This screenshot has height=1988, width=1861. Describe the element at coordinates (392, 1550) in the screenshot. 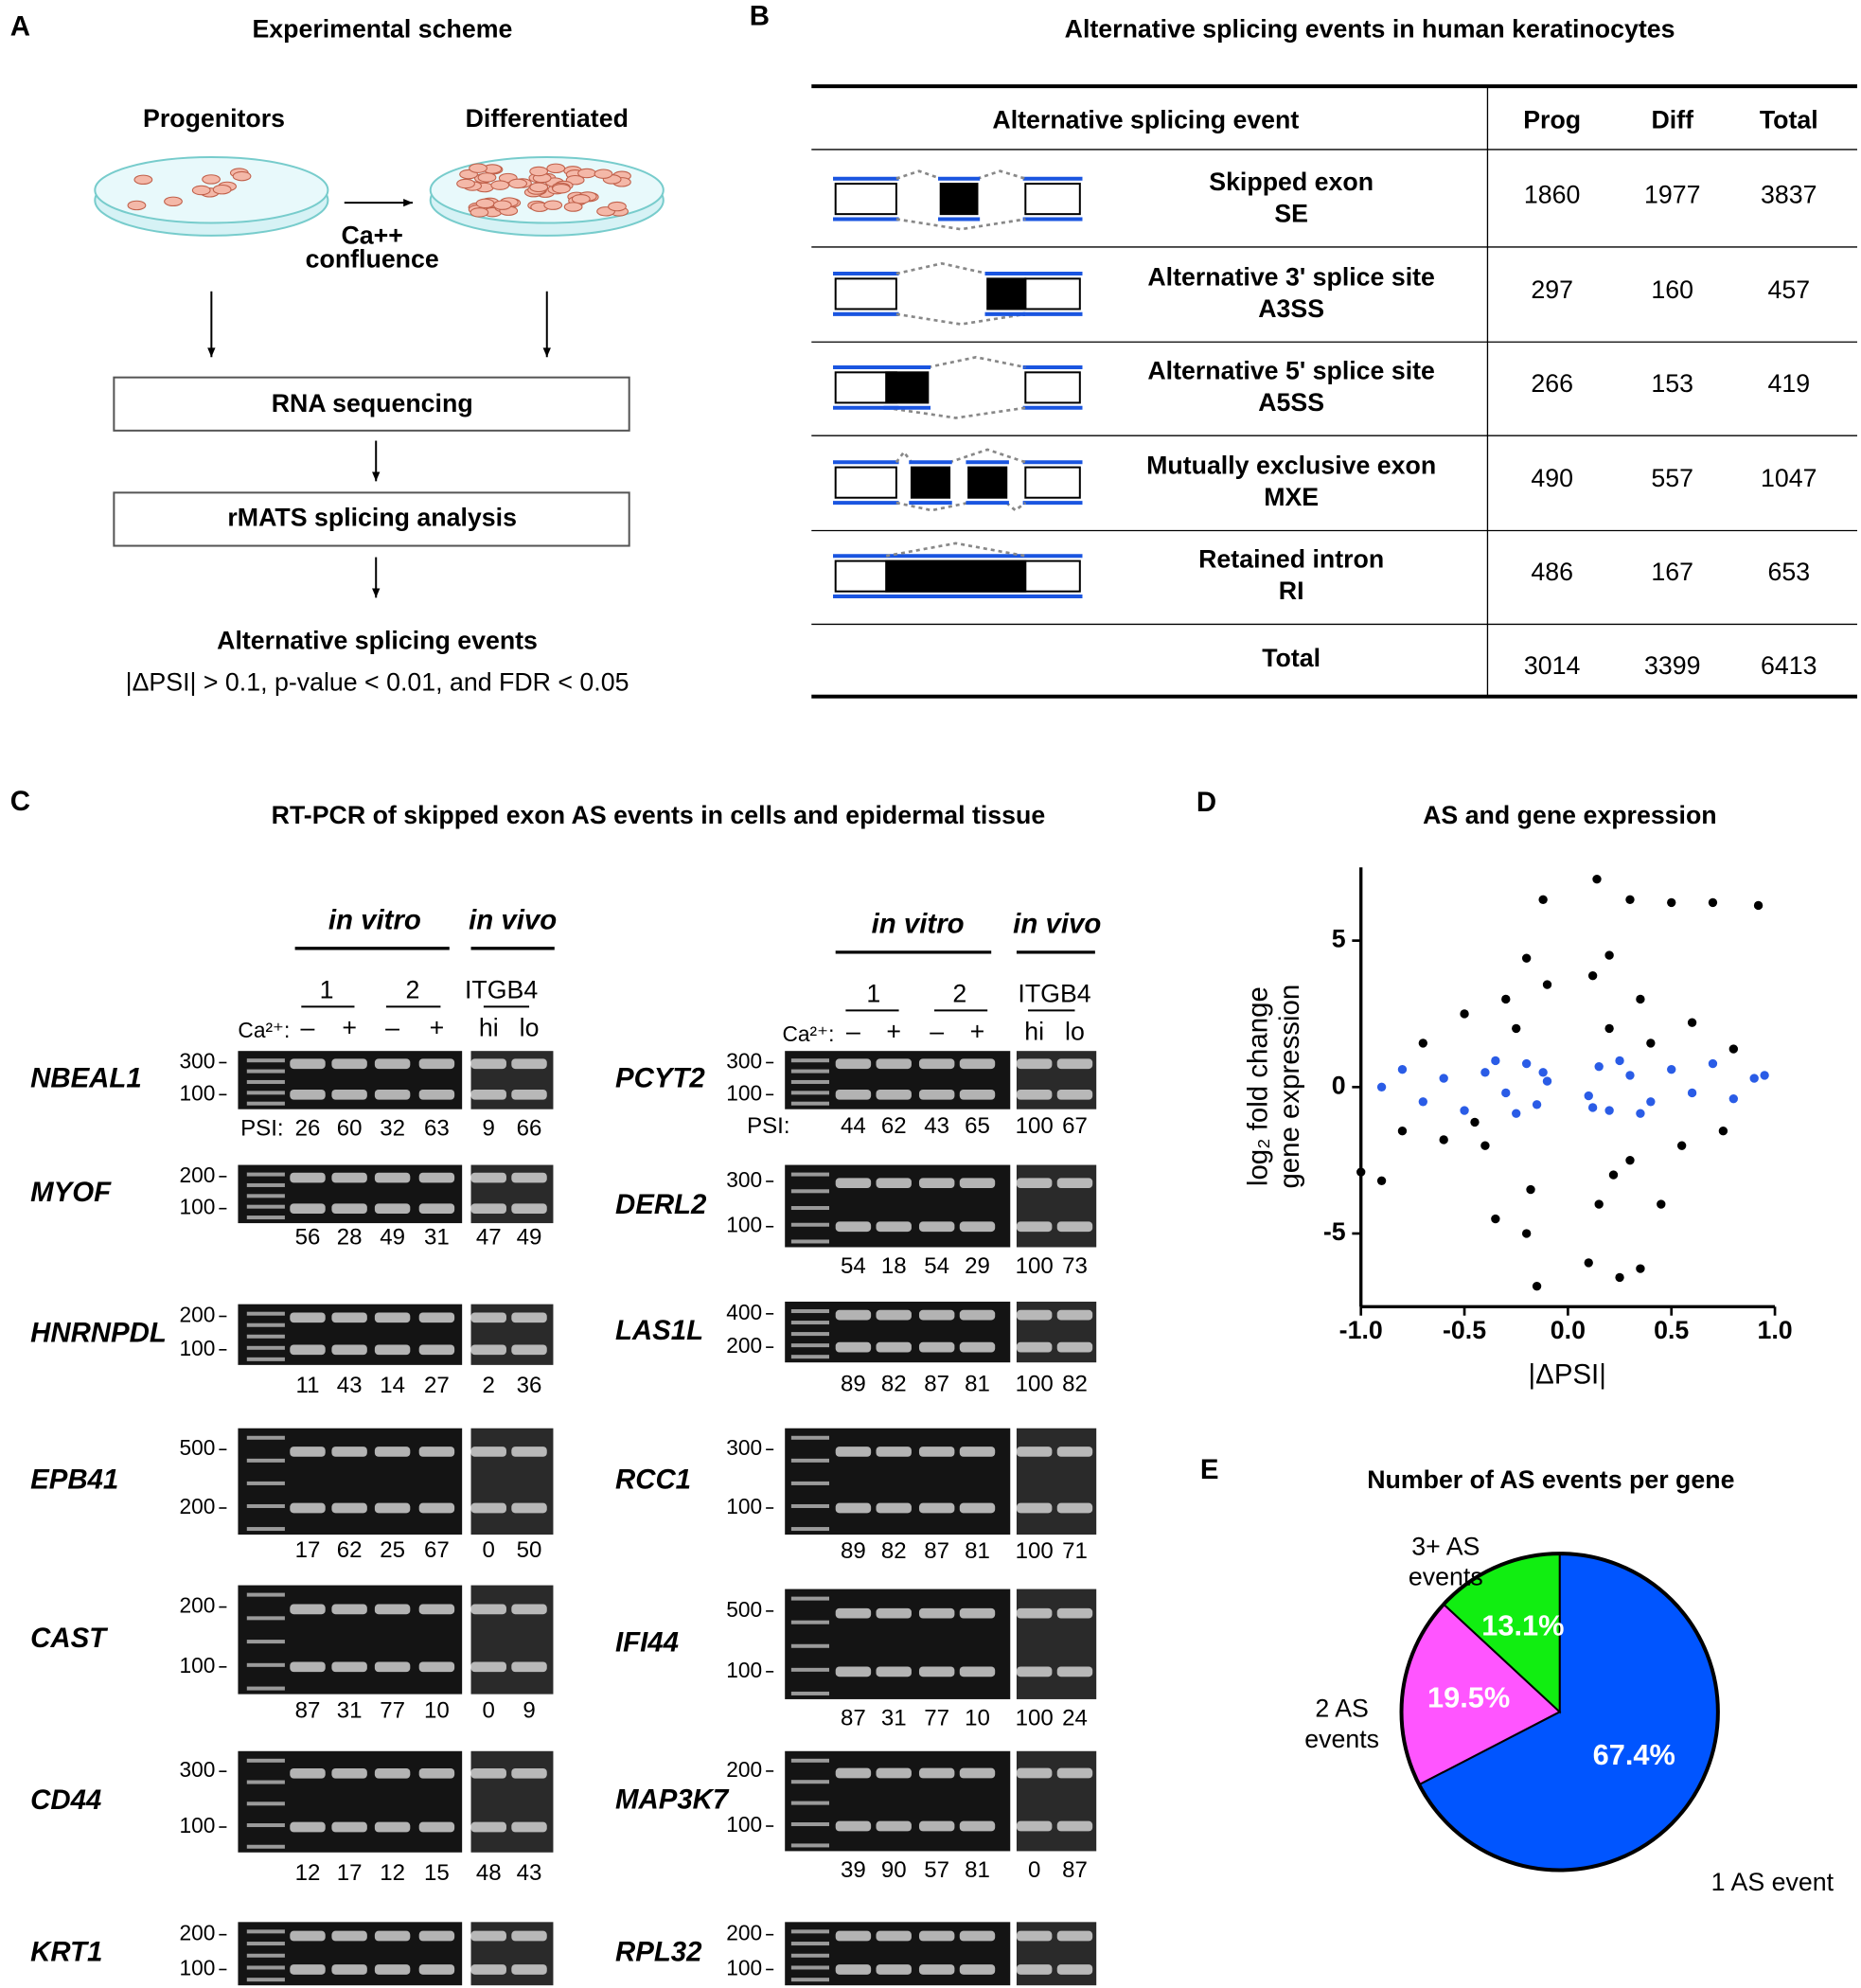

I see `label: 25` at that location.